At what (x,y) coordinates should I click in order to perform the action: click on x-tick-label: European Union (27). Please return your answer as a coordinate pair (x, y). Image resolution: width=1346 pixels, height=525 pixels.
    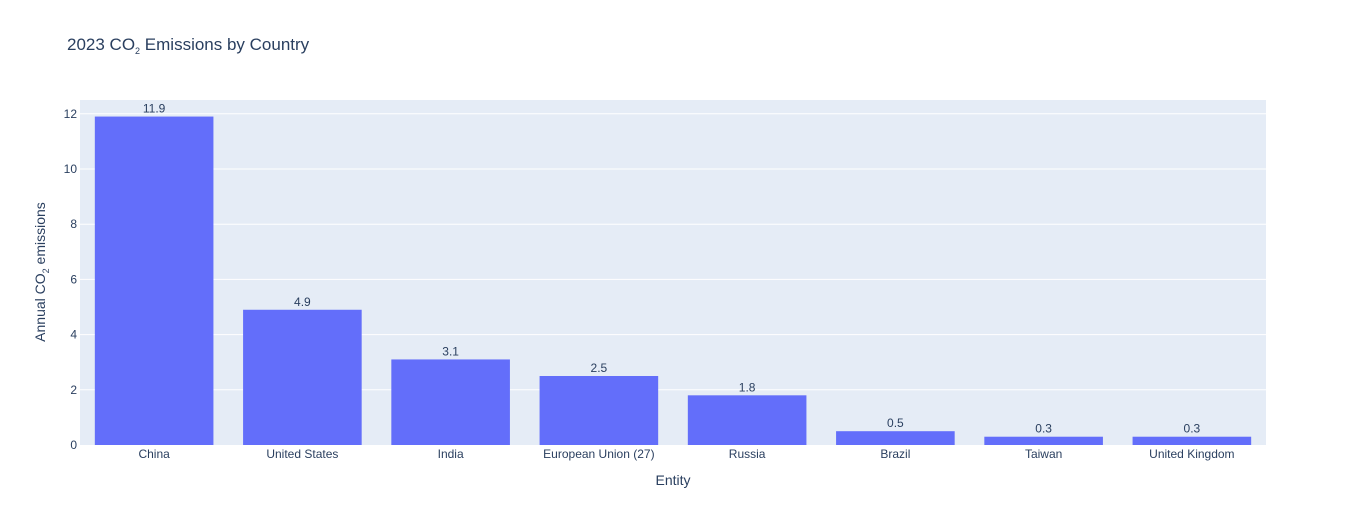
    Looking at the image, I should click on (598, 454).